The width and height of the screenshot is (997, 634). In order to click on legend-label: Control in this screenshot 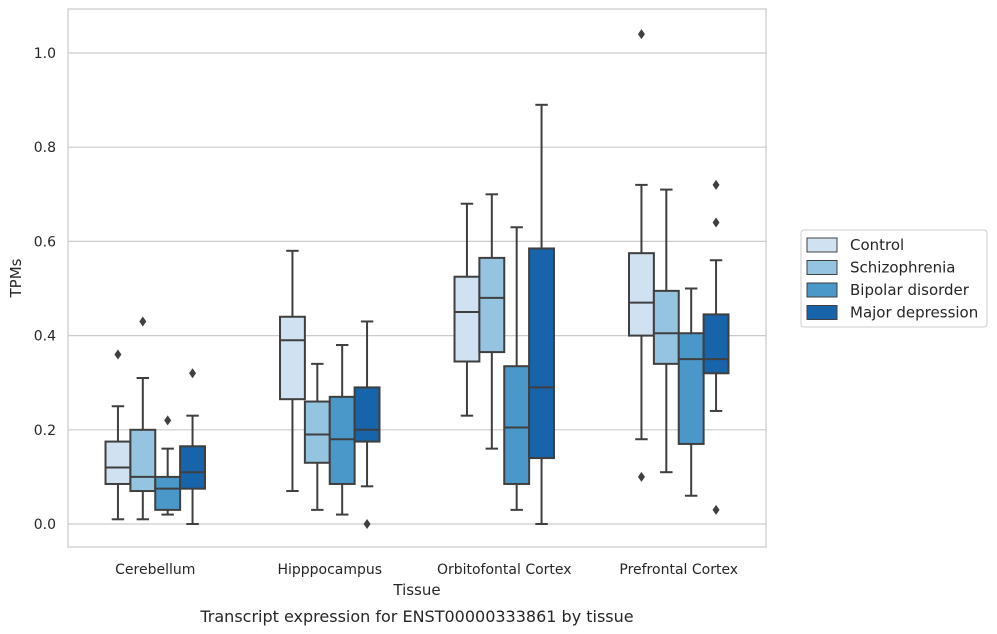, I will do `click(877, 245)`.